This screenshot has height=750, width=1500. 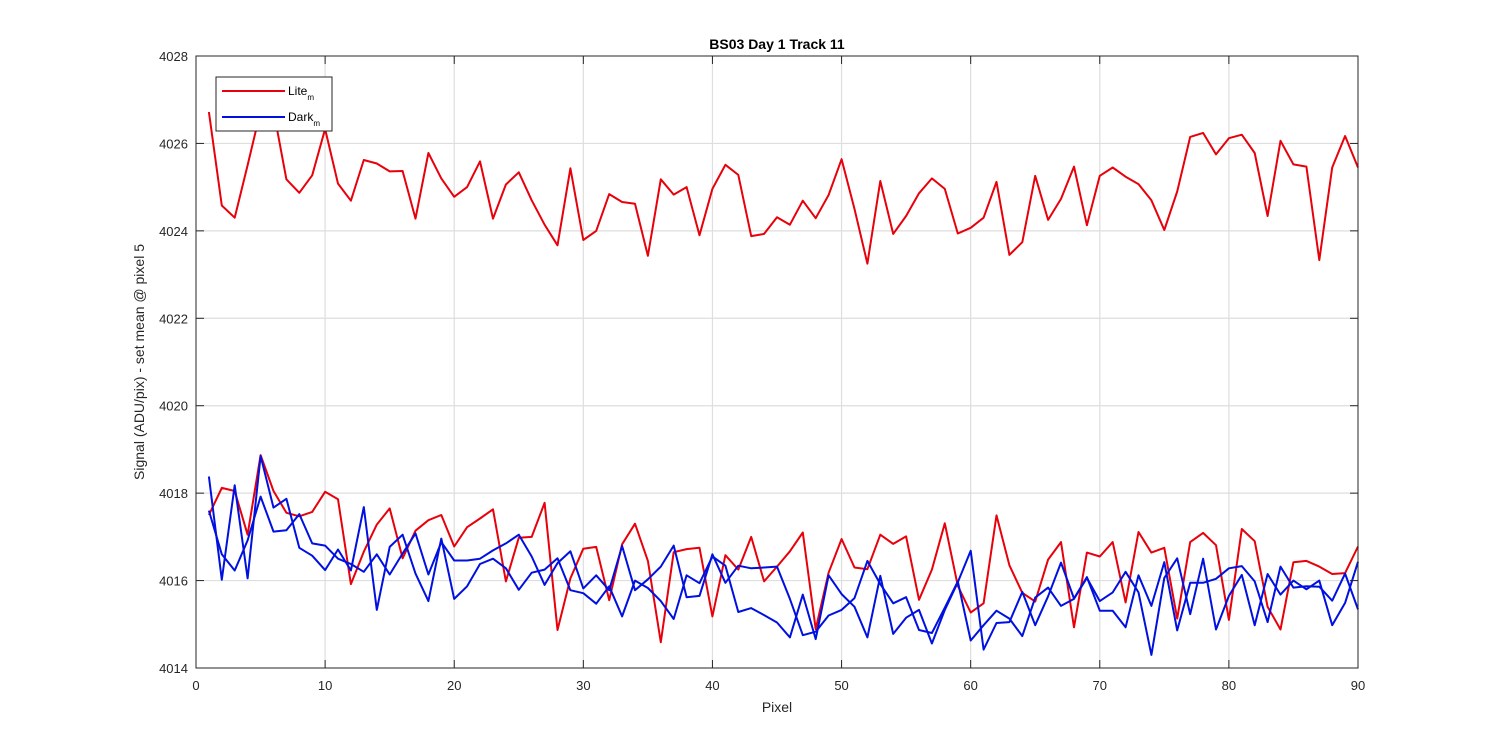 I want to click on y-tick-label: 4022, so click(x=173, y=318).